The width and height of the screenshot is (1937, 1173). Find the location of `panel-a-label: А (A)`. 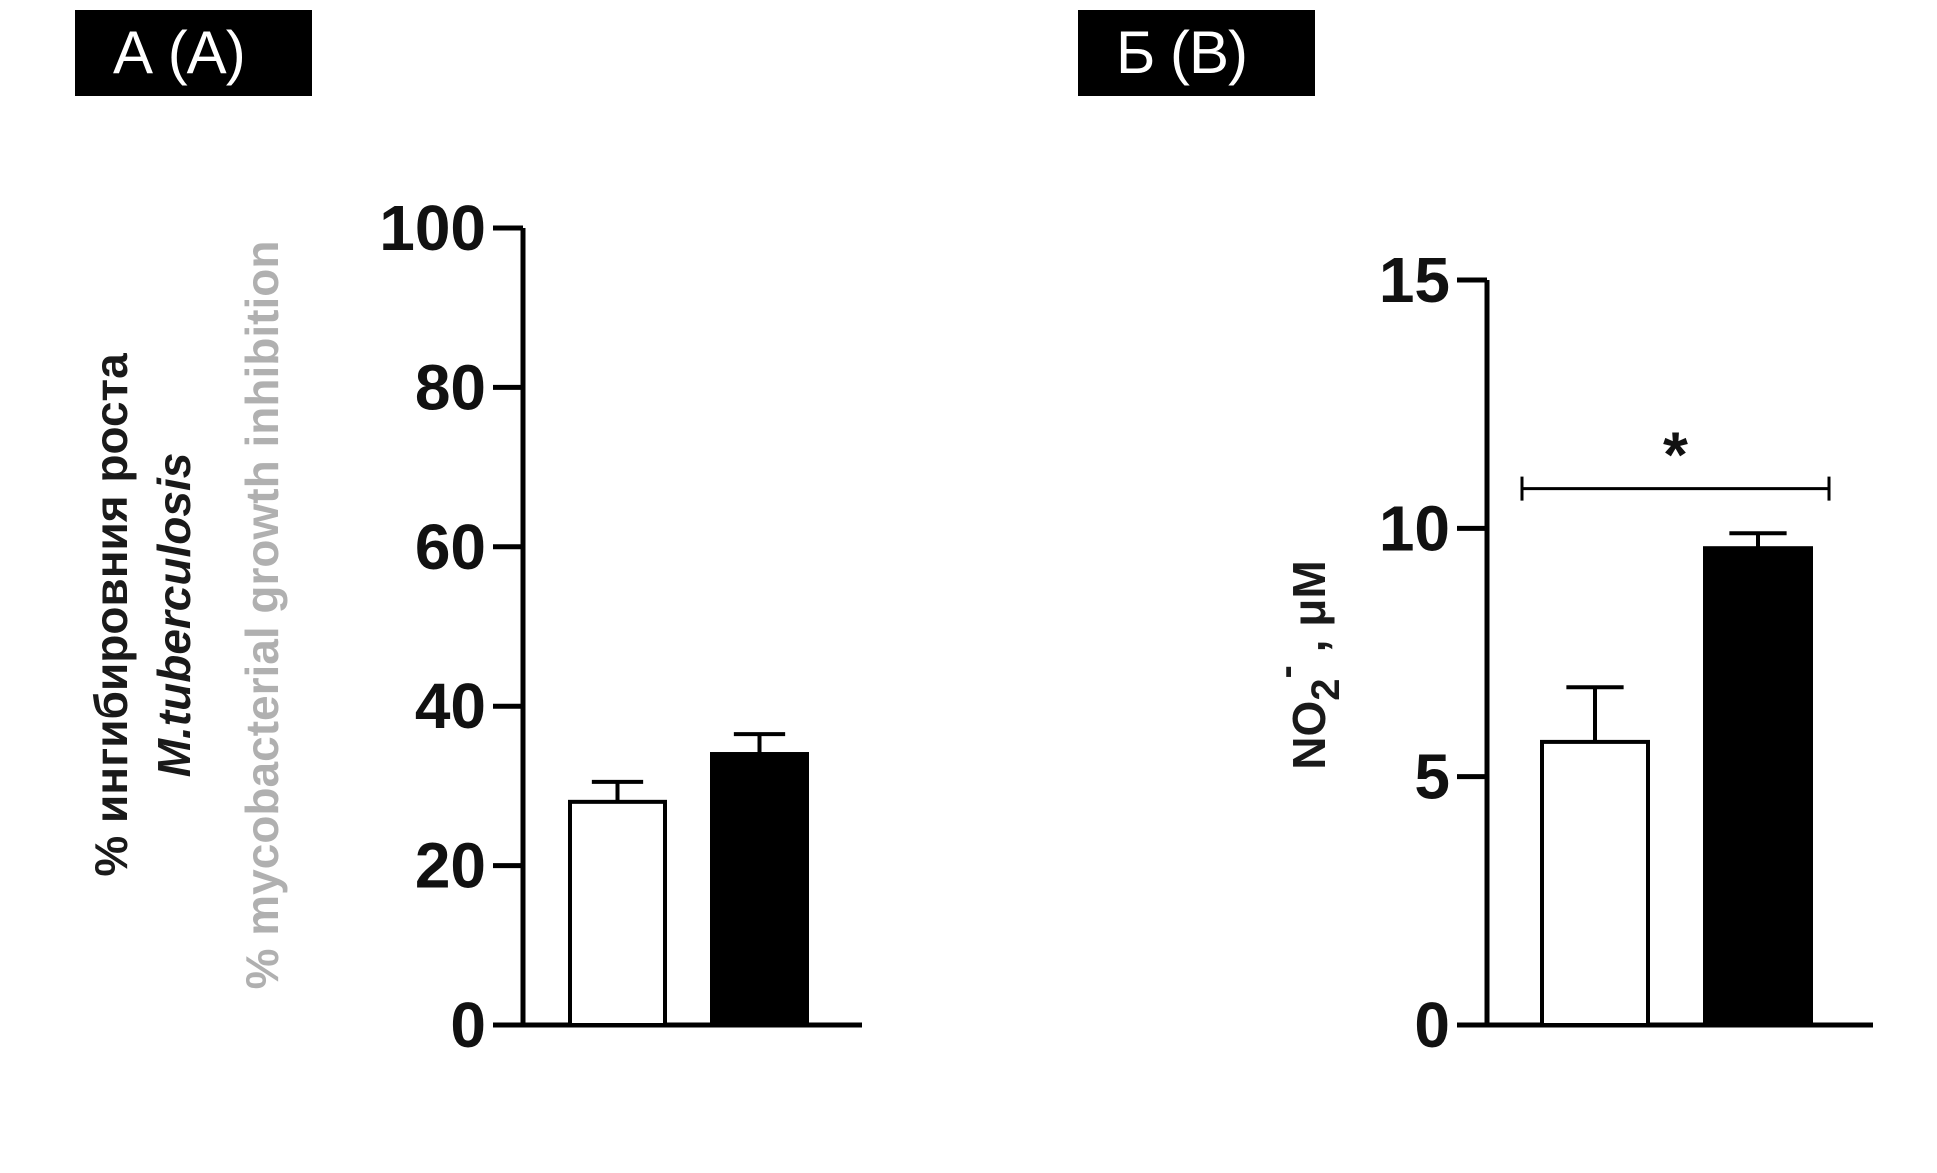

panel-a-label: А (A) is located at coordinates (193, 53).